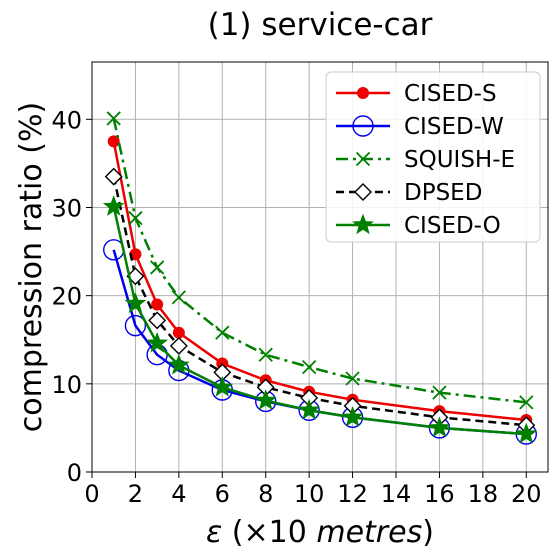 The width and height of the screenshot is (560, 557). What do you see at coordinates (74, 473) in the screenshot?
I see `y-tick-label: 0` at bounding box center [74, 473].